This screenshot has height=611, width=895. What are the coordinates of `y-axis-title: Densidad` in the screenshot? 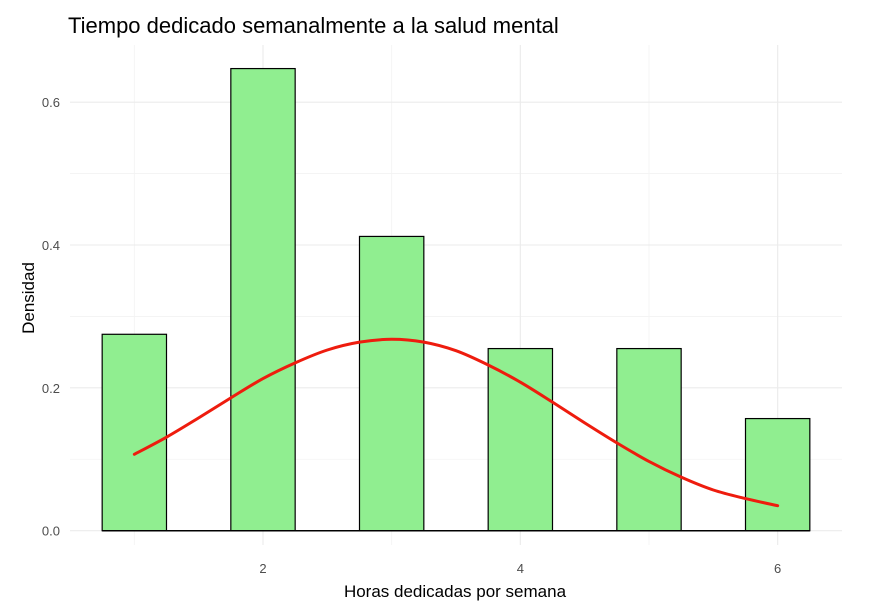 It's located at (28, 298).